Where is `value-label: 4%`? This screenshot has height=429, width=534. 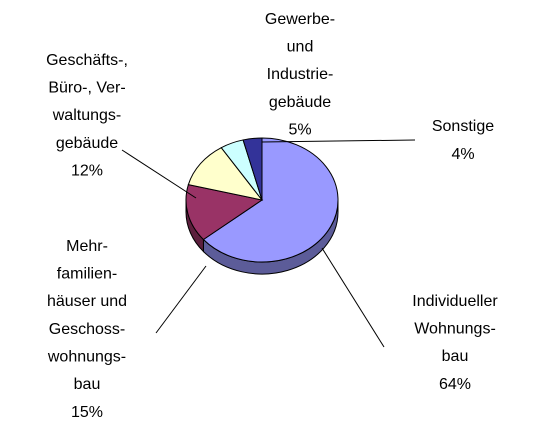
value-label: 4% is located at coordinates (462, 154).